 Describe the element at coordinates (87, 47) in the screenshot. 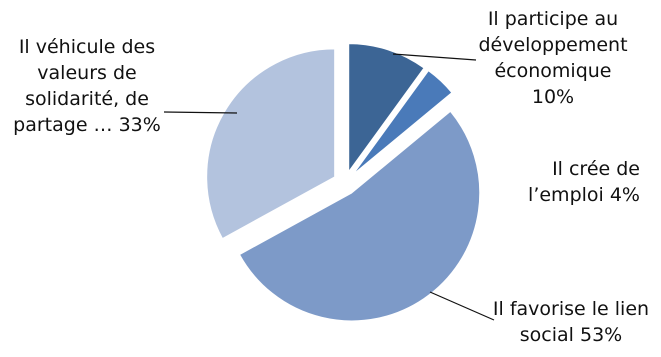

I see `slice-label-4-line-1: Il véhicule des` at that location.